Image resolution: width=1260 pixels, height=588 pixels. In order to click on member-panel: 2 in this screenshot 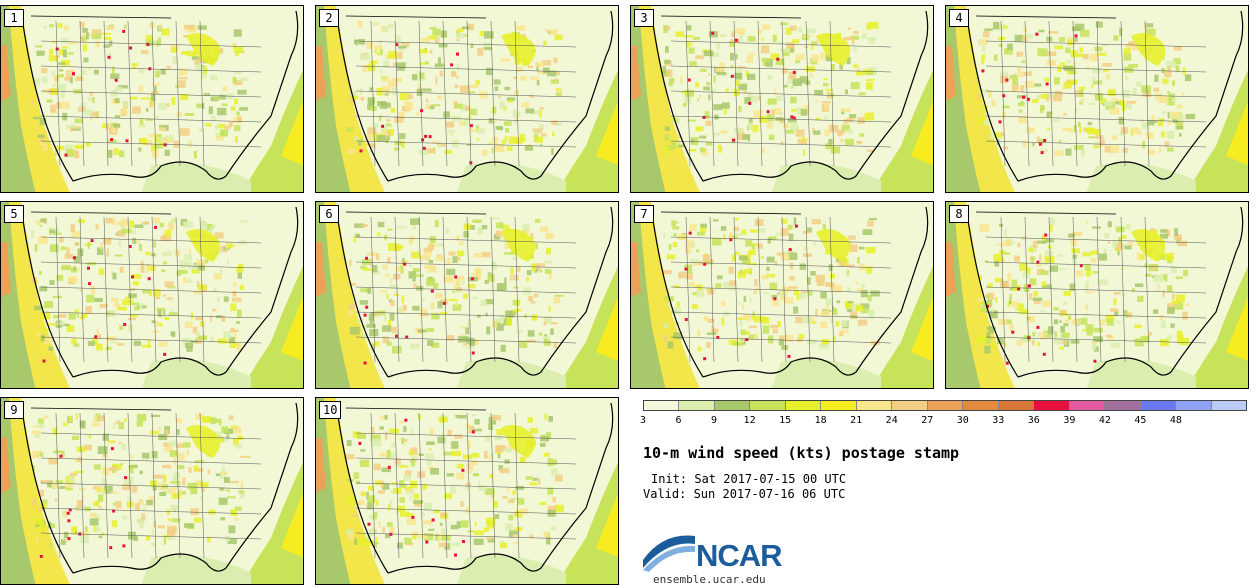, I will do `click(467, 99)`.